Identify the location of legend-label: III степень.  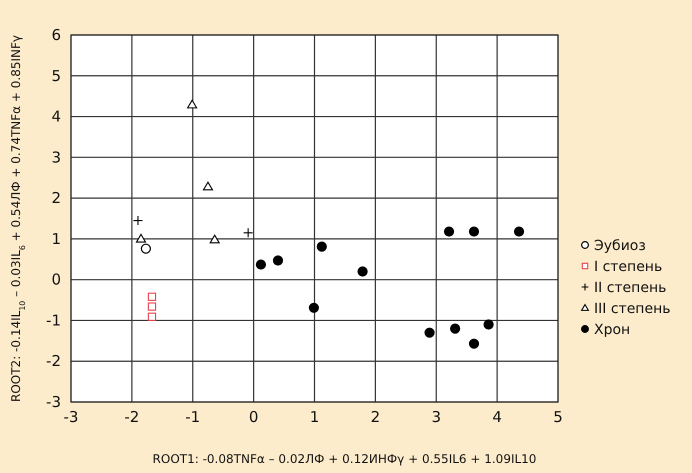
(632, 309).